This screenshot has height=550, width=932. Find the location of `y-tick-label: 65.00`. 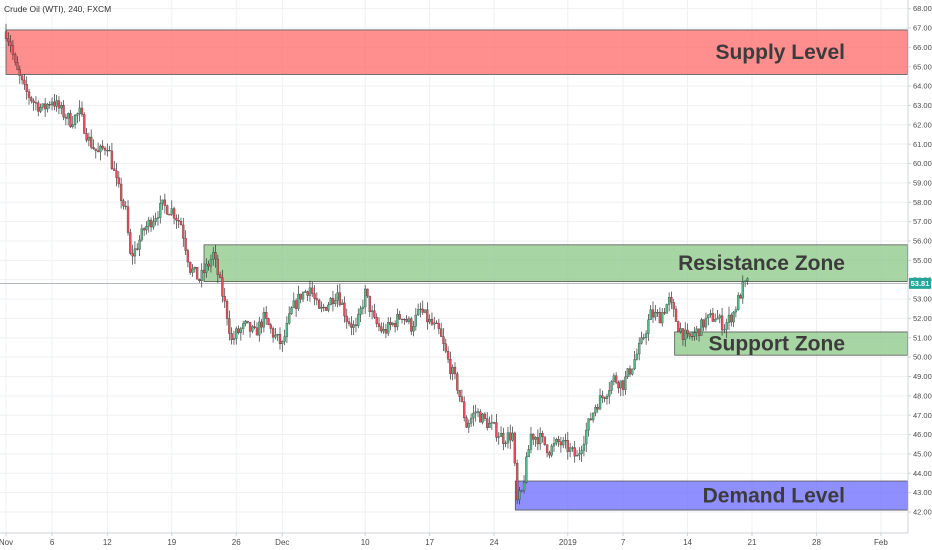

y-tick-label: 65.00 is located at coordinates (922, 66).